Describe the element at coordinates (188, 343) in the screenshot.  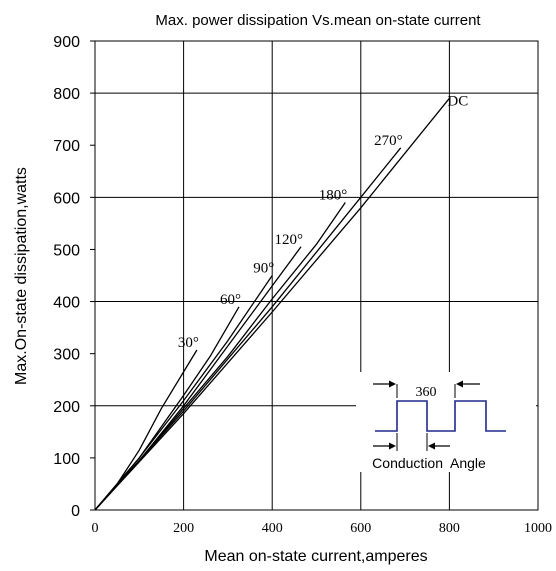
I see `series-label: 30°` at that location.